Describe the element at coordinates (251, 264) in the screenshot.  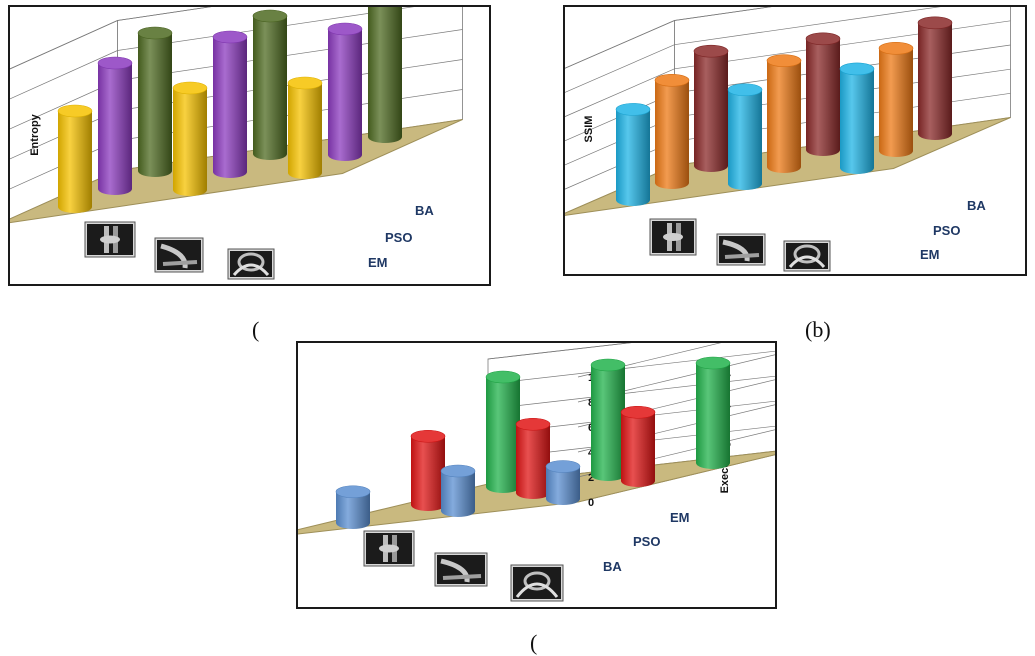
I see `thumbnail-pelvis-xray` at that location.